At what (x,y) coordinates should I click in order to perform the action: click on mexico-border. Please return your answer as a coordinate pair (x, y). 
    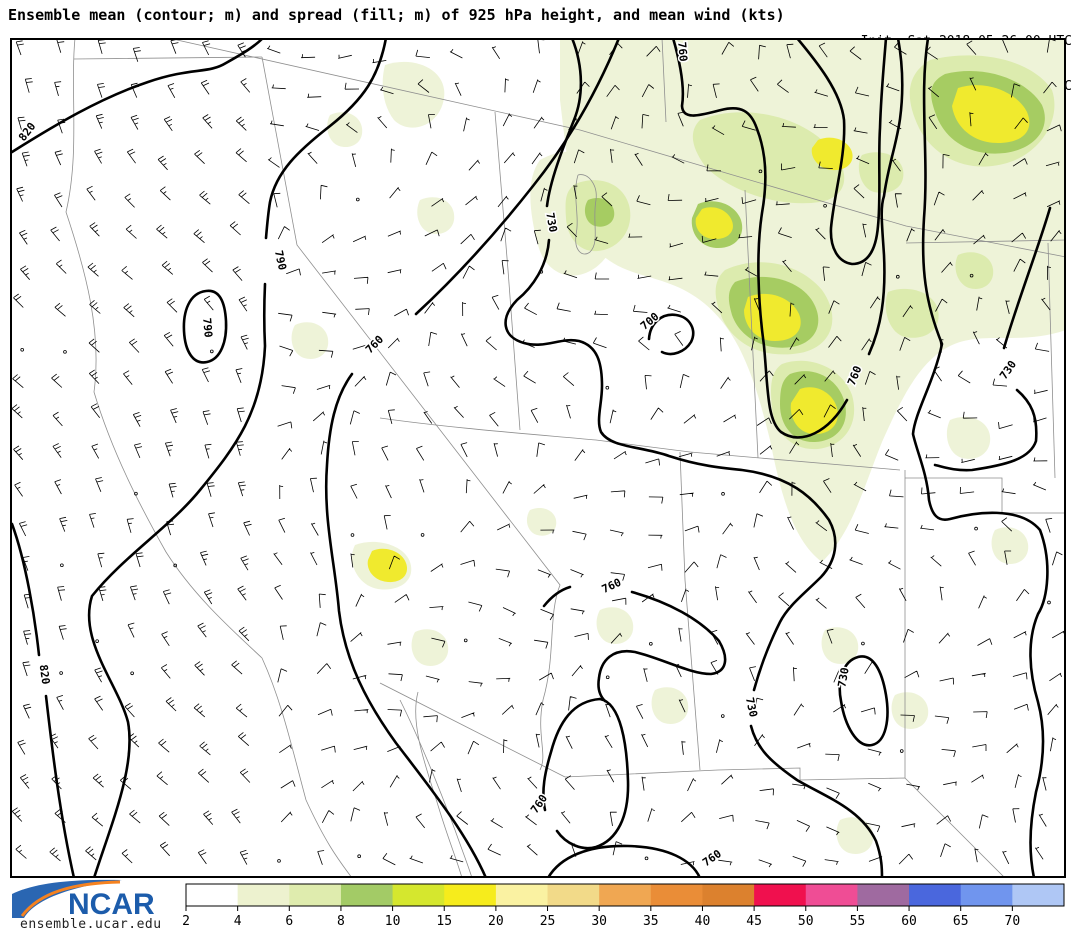
    Looking at the image, I should click on (785, 822).